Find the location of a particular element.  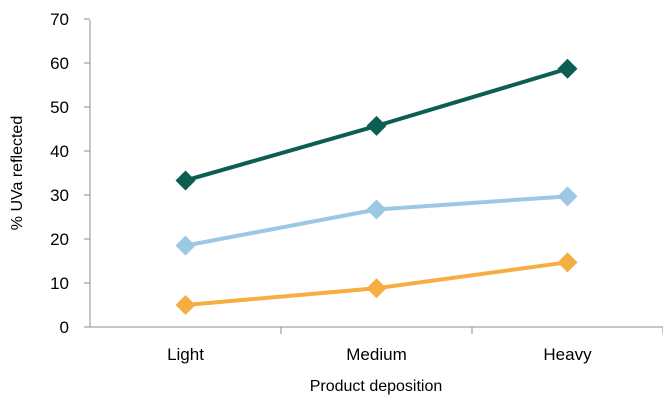

y-tick-label: 0 is located at coordinates (64, 327).